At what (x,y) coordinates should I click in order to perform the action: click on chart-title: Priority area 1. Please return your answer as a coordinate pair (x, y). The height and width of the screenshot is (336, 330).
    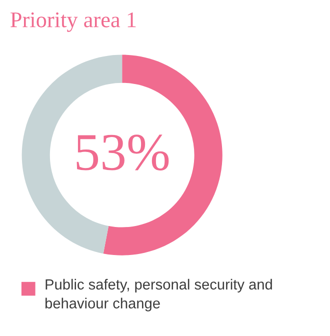
    Looking at the image, I should click on (73, 22).